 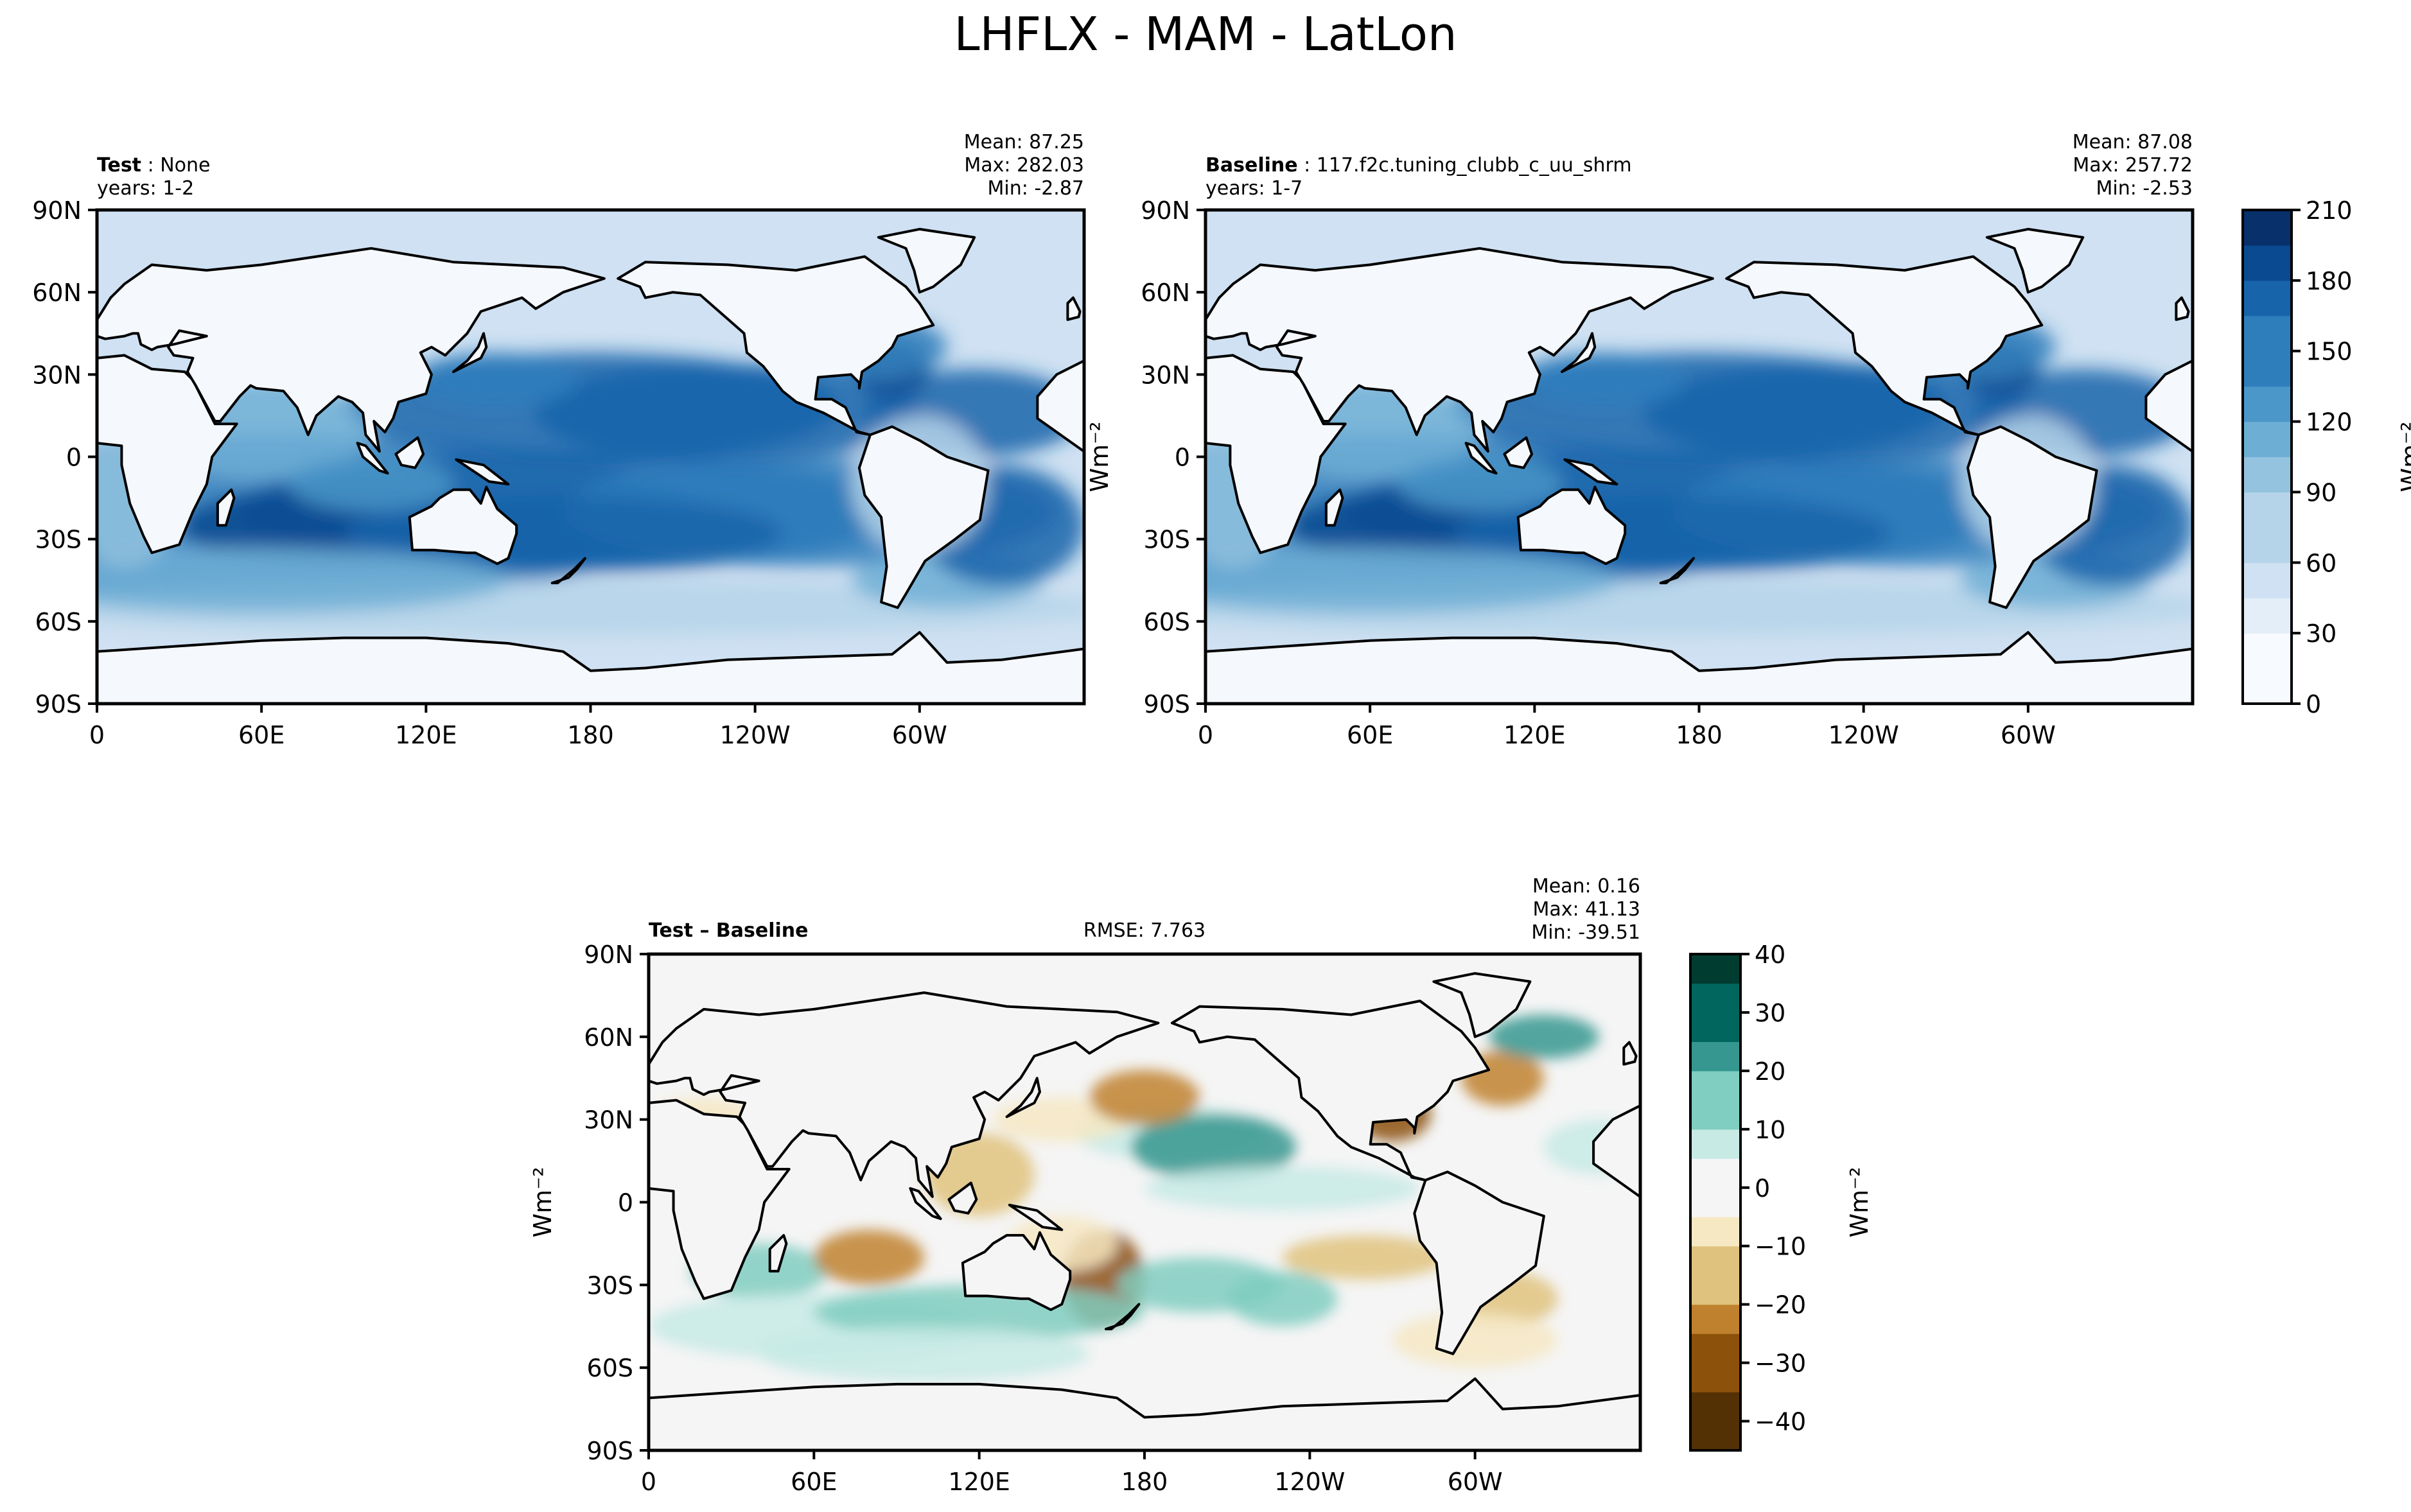 I want to click on y-tick-label: 30S, so click(x=59, y=540).